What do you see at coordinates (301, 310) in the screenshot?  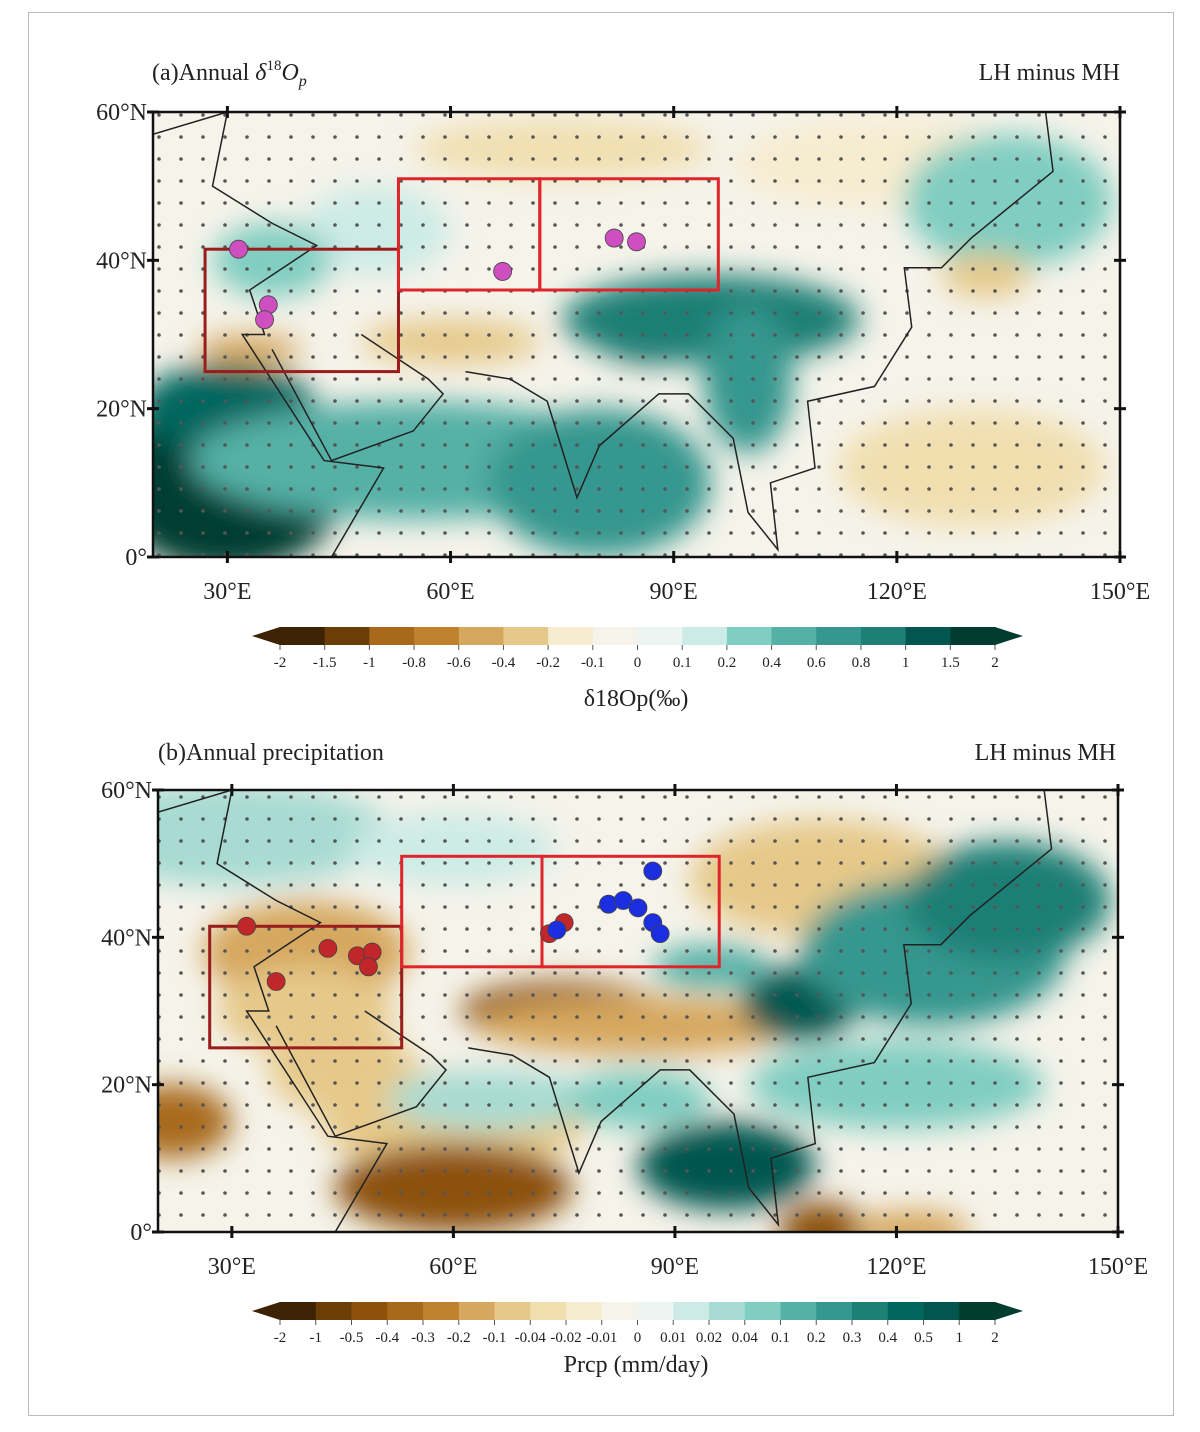 I see `region-box-west` at bounding box center [301, 310].